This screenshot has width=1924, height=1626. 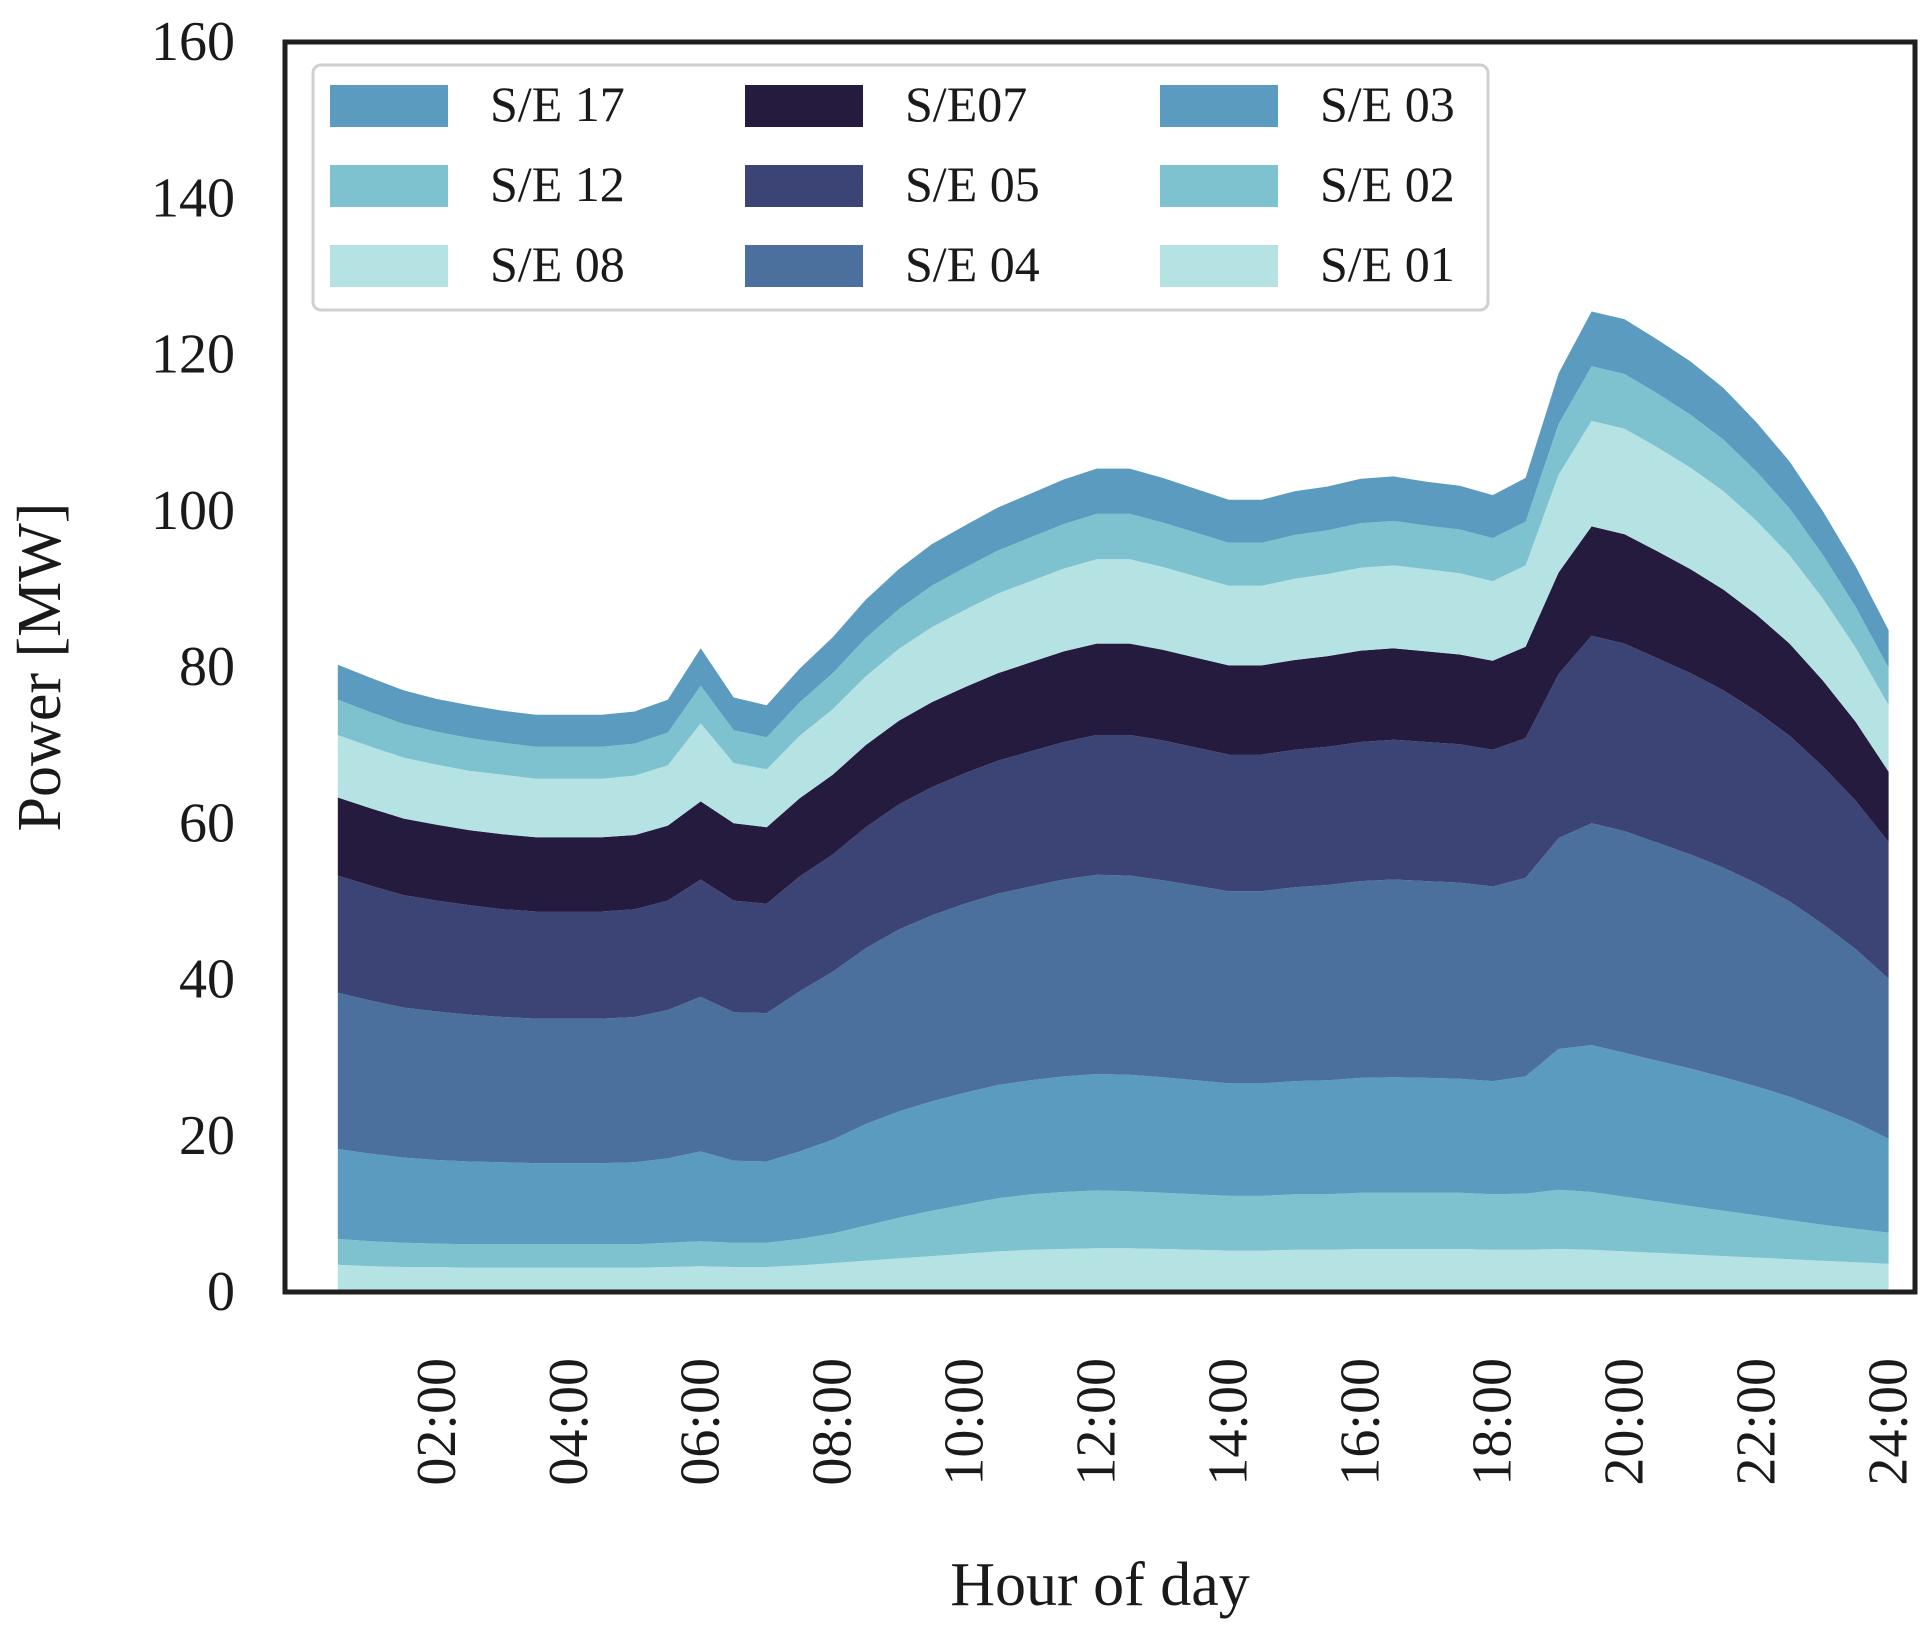 I want to click on y-tick-label: 60, so click(x=207, y=823).